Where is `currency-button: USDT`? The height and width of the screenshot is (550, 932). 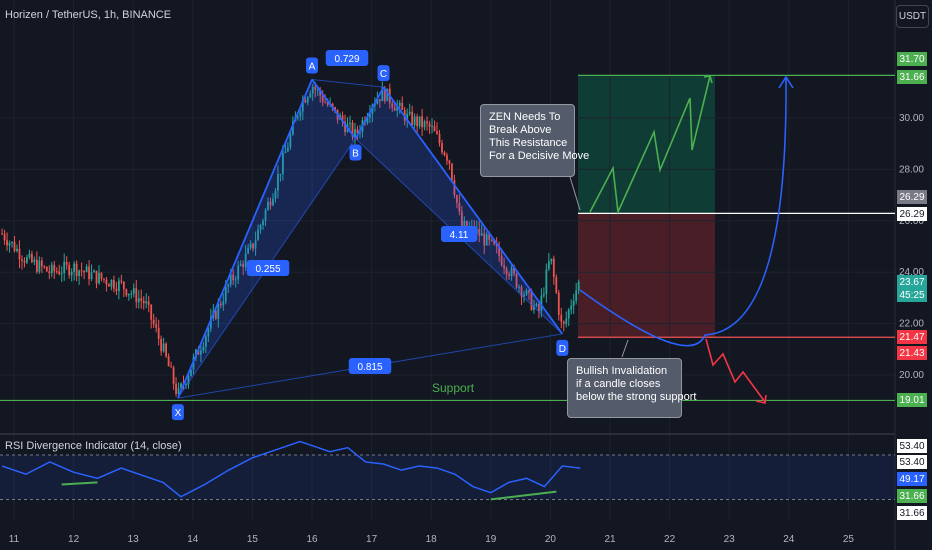
currency-button: USDT is located at coordinates (912, 16).